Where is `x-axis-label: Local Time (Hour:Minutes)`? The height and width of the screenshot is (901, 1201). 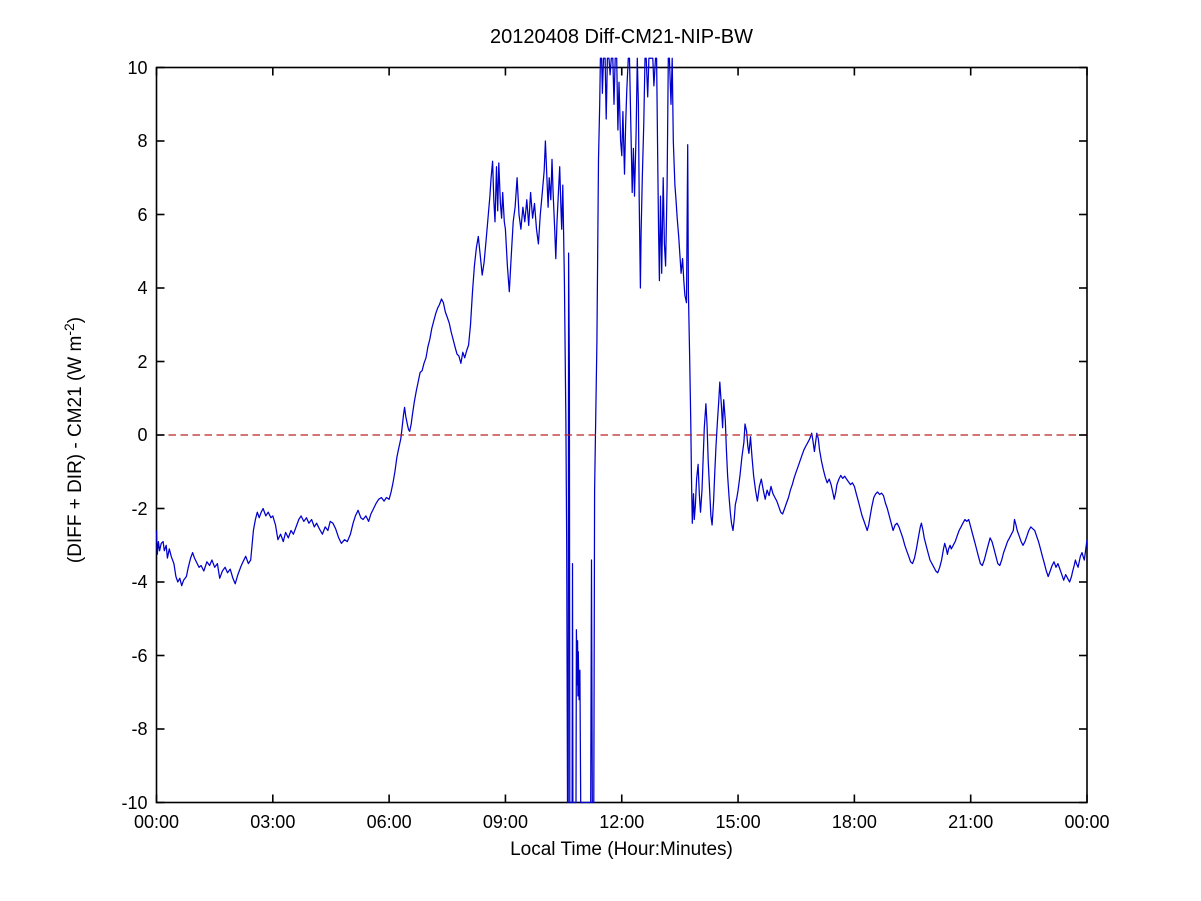 x-axis-label: Local Time (Hour:Minutes) is located at coordinates (621, 849).